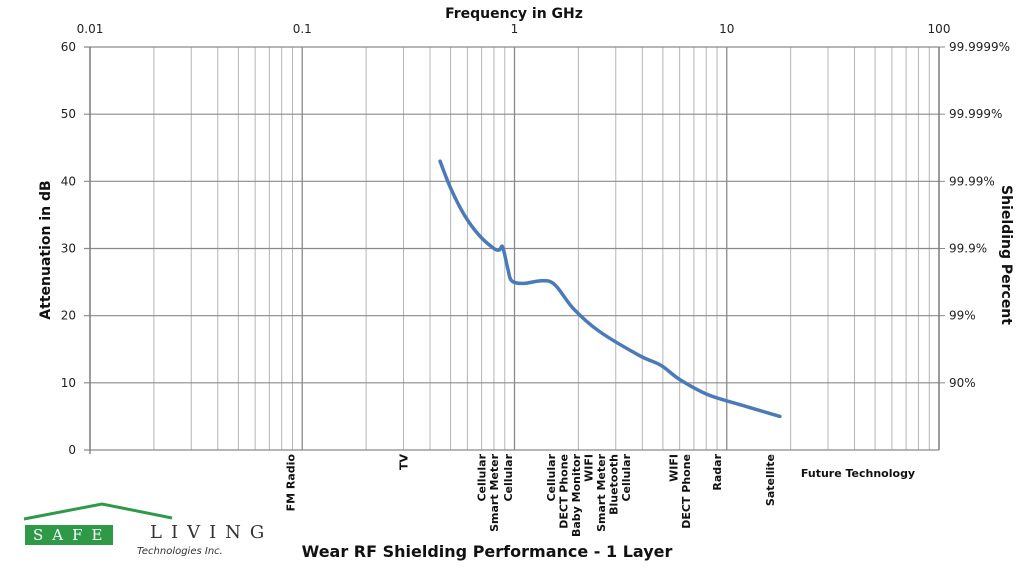 This screenshot has height=575, width=1026. Describe the element at coordinates (487, 551) in the screenshot. I see `chart-title: Wear RF Shielding Performance - 1 Layer` at that location.